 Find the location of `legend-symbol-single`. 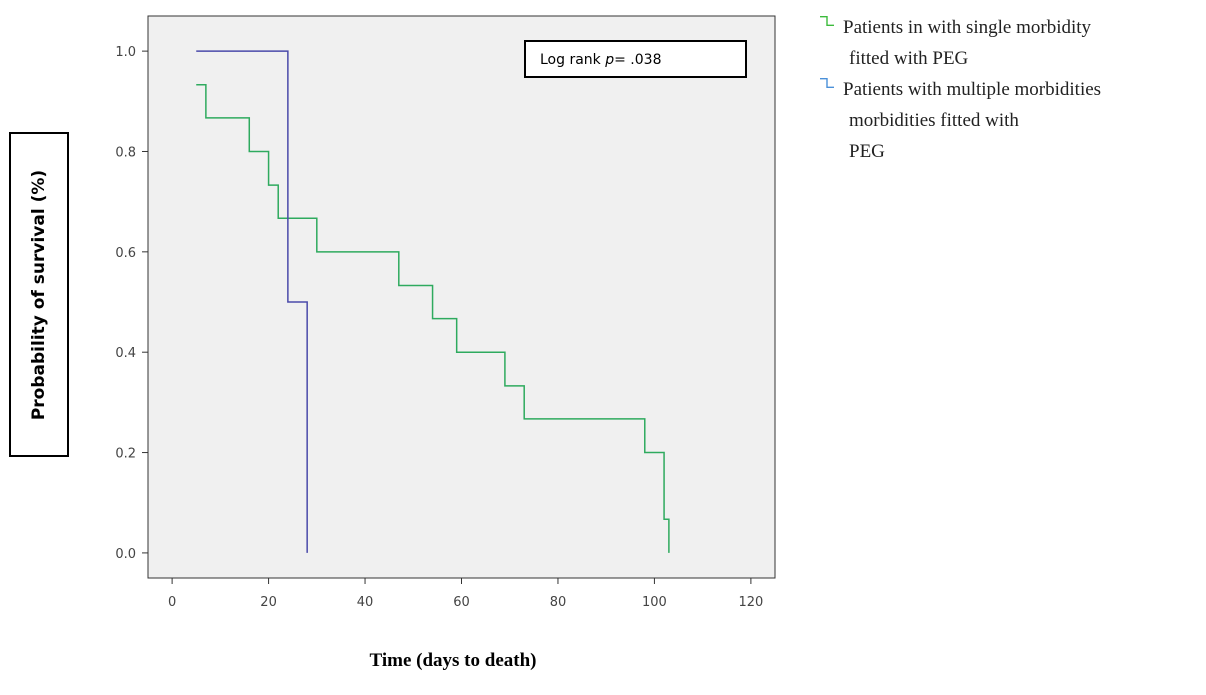

legend-symbol-single is located at coordinates (827, 21).